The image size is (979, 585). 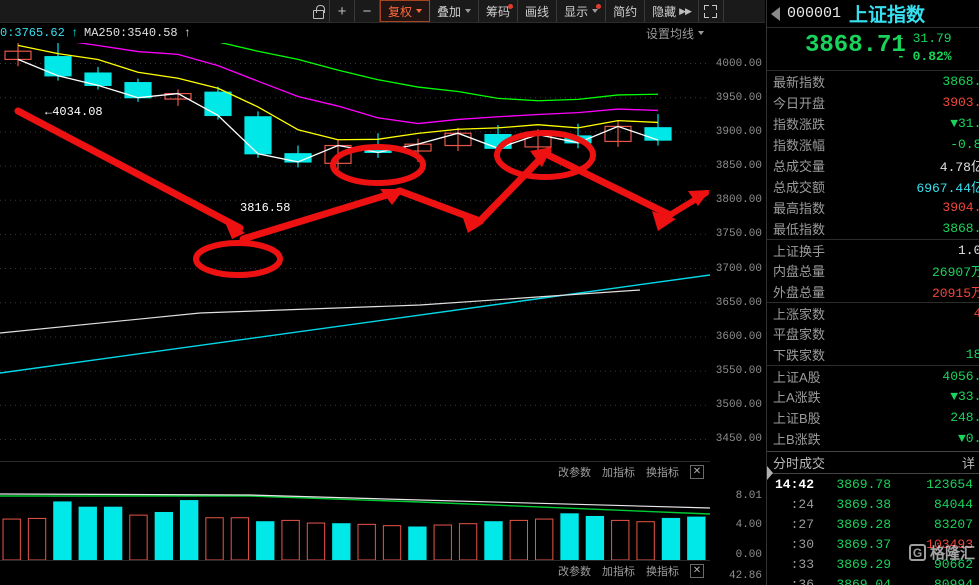 I want to click on quote-stat-label: 上A涨跌, so click(x=797, y=397).